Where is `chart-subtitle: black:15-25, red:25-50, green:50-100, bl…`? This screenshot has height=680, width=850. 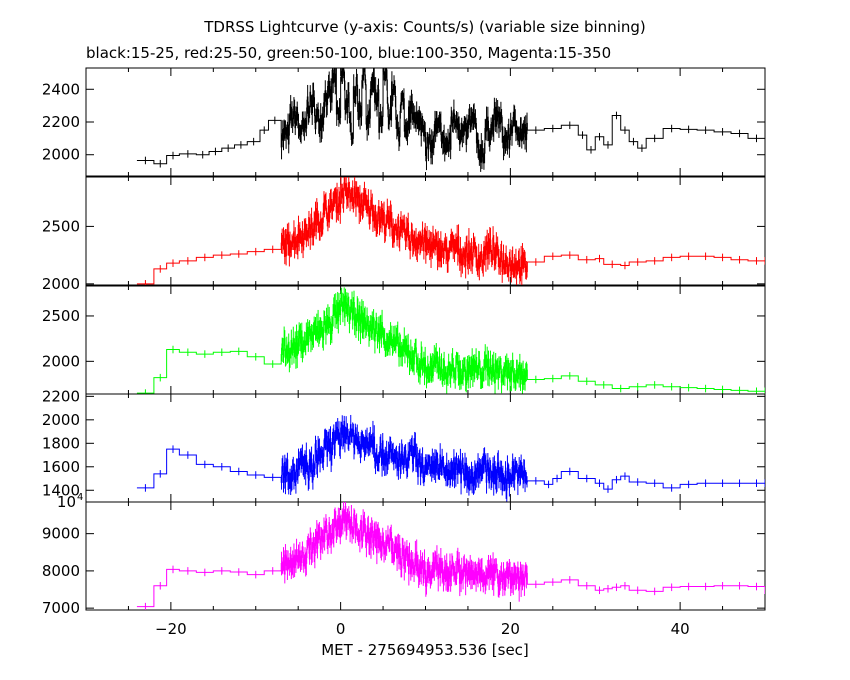 chart-subtitle: black:15-25, red:25-50, green:50-100, bl… is located at coordinates (349, 53).